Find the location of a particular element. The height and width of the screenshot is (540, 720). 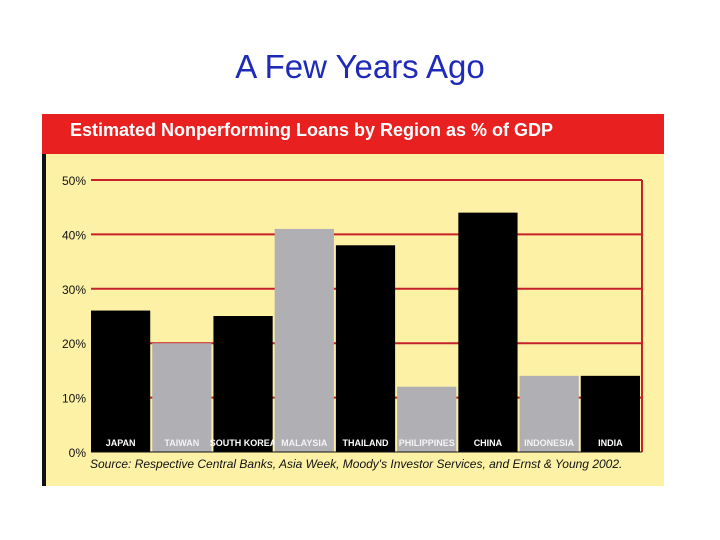

y-tick-label: 30% is located at coordinates (74, 290).